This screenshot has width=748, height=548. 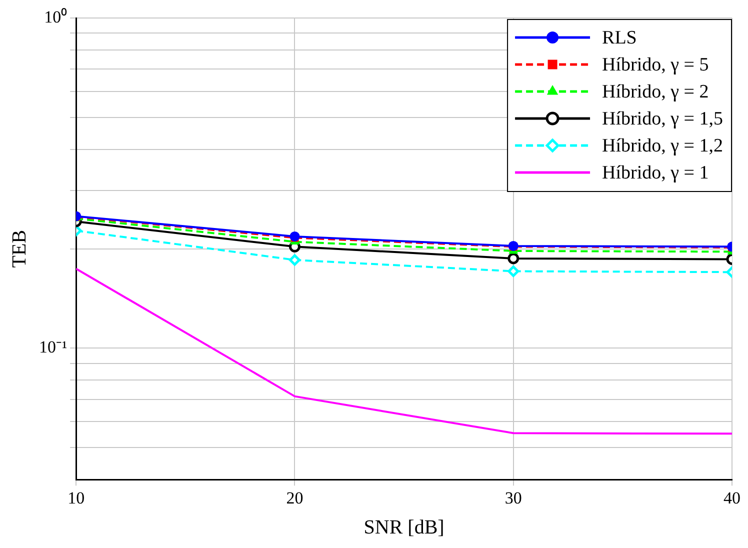 What do you see at coordinates (662, 119) in the screenshot?
I see `legend-label: Híbrido, γ = 1,5` at bounding box center [662, 119].